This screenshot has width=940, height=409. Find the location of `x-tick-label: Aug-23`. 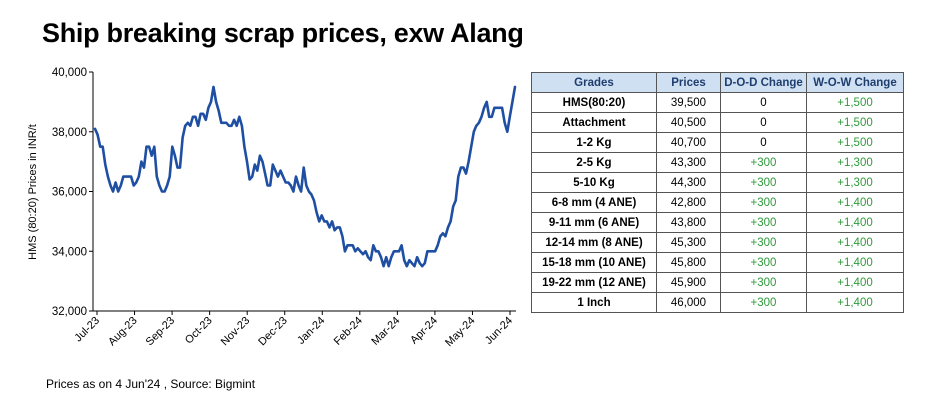

x-tick-label: Aug-23 is located at coordinates (123, 332).